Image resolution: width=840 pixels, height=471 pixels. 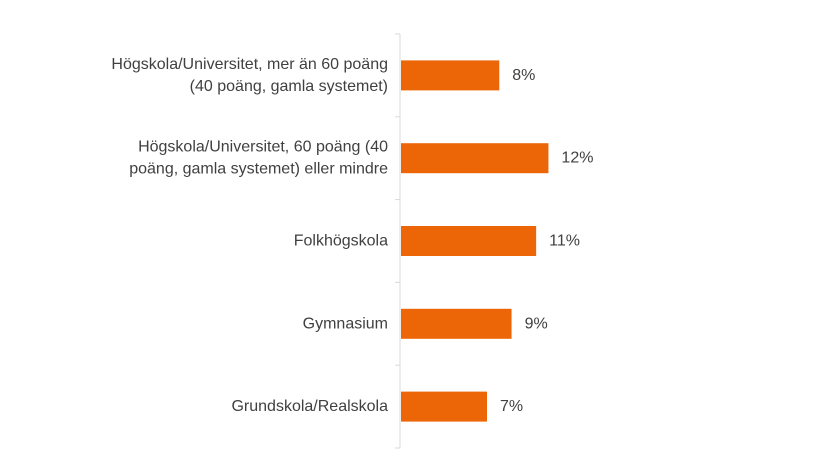 I want to click on bars-group, so click(x=475, y=241).